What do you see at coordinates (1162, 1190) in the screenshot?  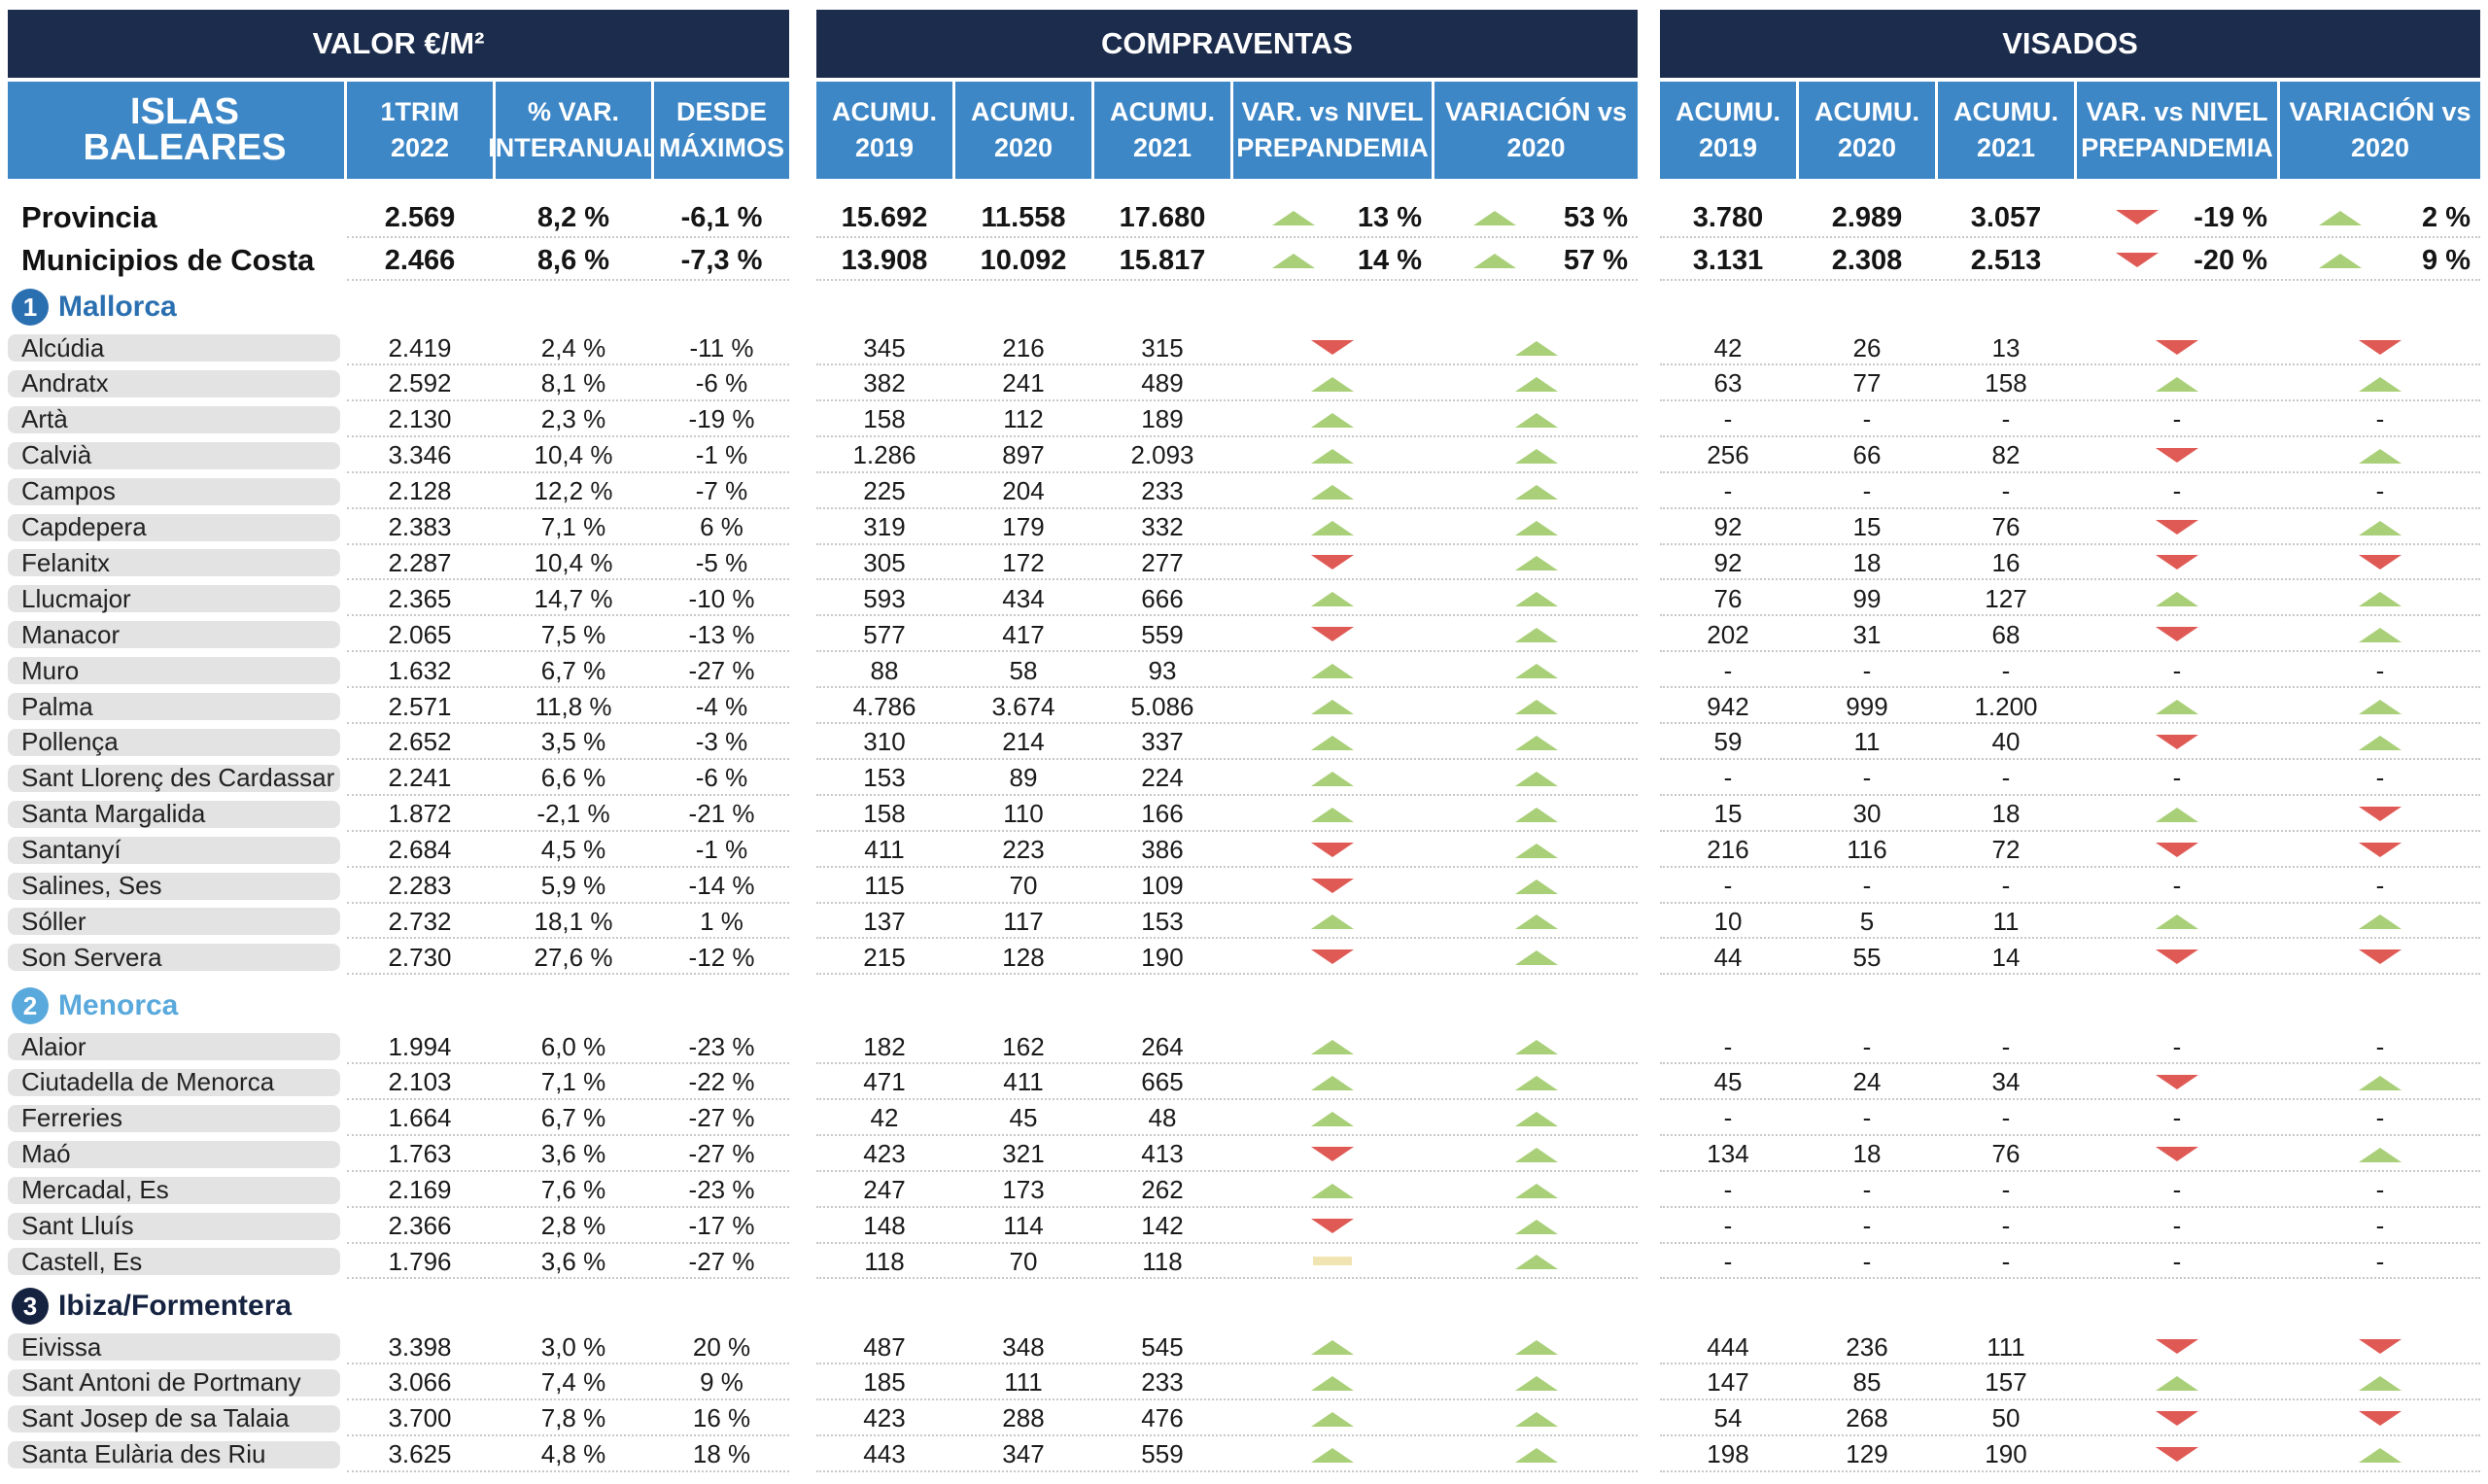 I see `compra-2021-cell: 262` at bounding box center [1162, 1190].